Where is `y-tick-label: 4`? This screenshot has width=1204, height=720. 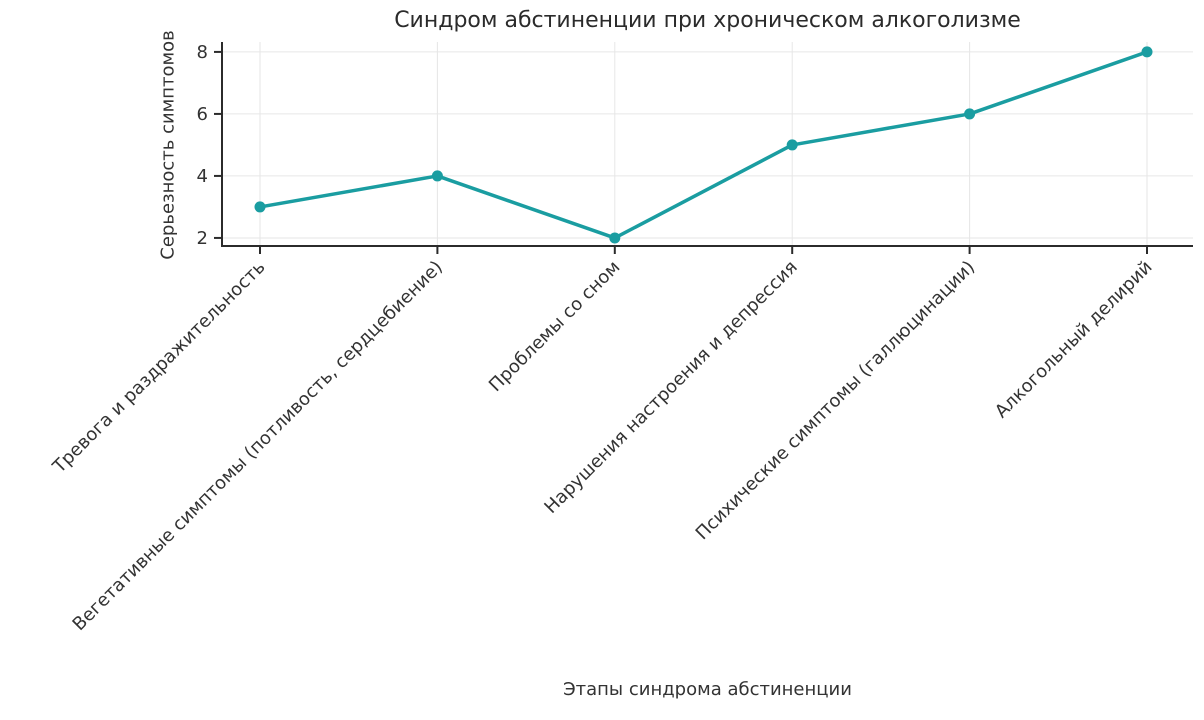
y-tick-label: 4 is located at coordinates (202, 176).